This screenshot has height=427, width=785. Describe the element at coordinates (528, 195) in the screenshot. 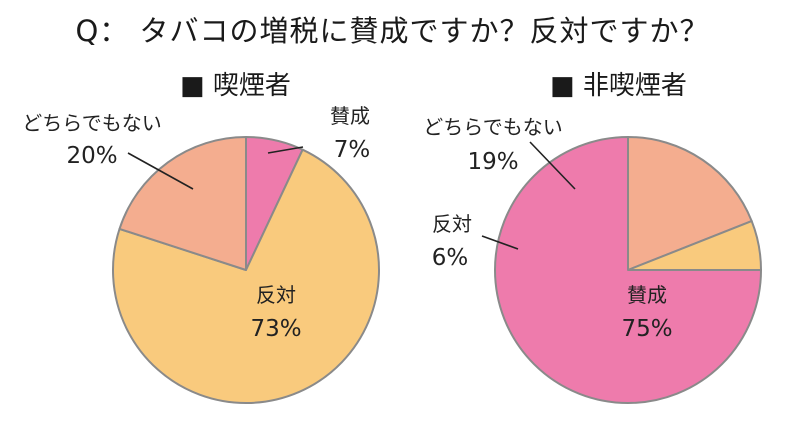

I see `leader-lines-nonsmokers` at that location.